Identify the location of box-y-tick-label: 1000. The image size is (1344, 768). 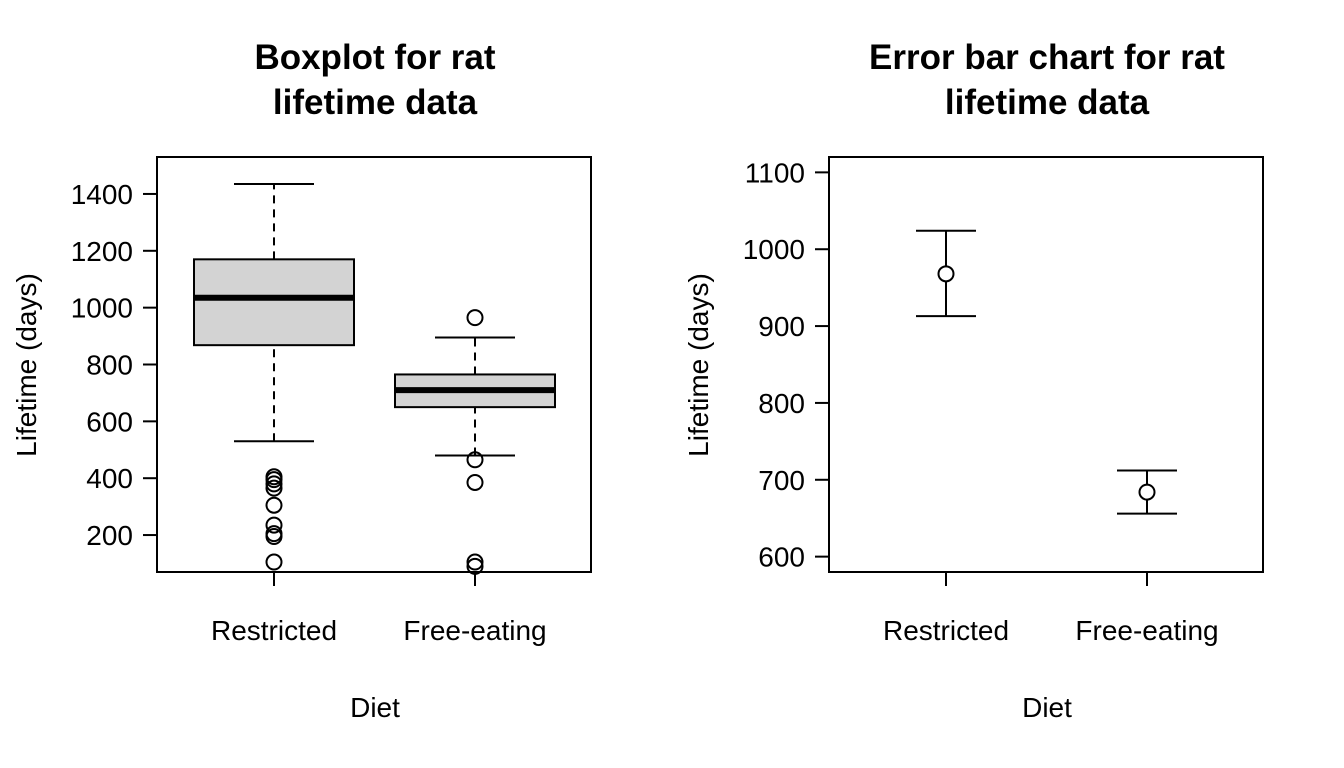
(102, 308).